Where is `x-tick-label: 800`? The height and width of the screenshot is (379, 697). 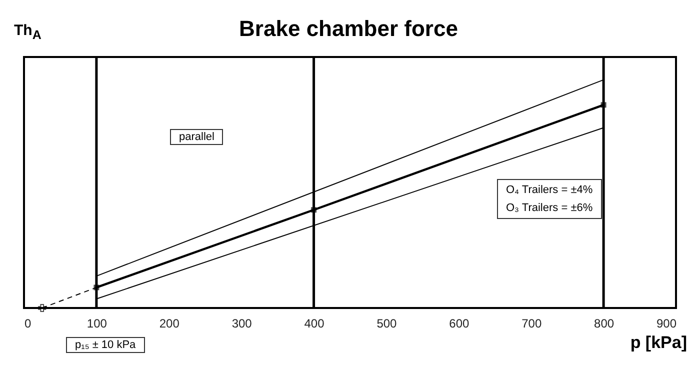
x-tick-label: 800 is located at coordinates (604, 323).